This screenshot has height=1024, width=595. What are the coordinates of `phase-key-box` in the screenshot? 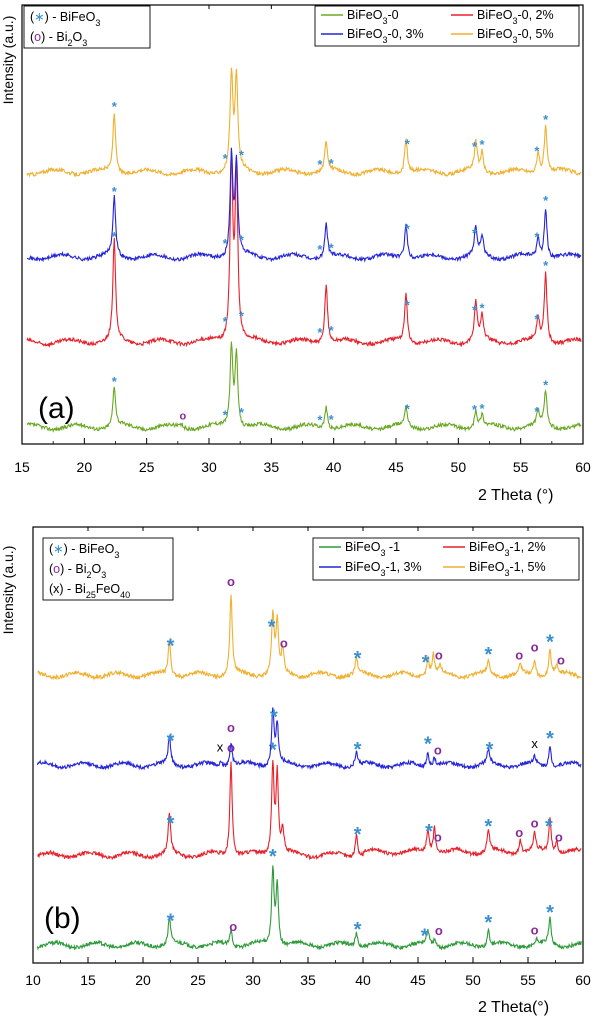 It's located at (108, 569).